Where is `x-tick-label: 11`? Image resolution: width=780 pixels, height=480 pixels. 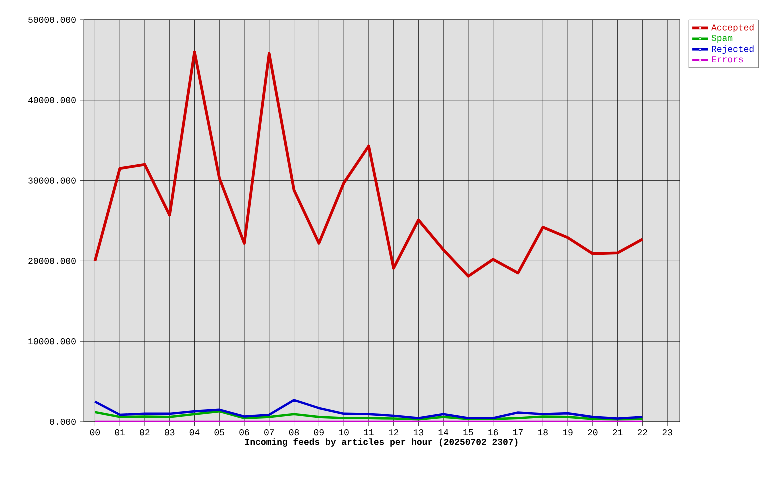
x-tick-label: 11 is located at coordinates (369, 433).